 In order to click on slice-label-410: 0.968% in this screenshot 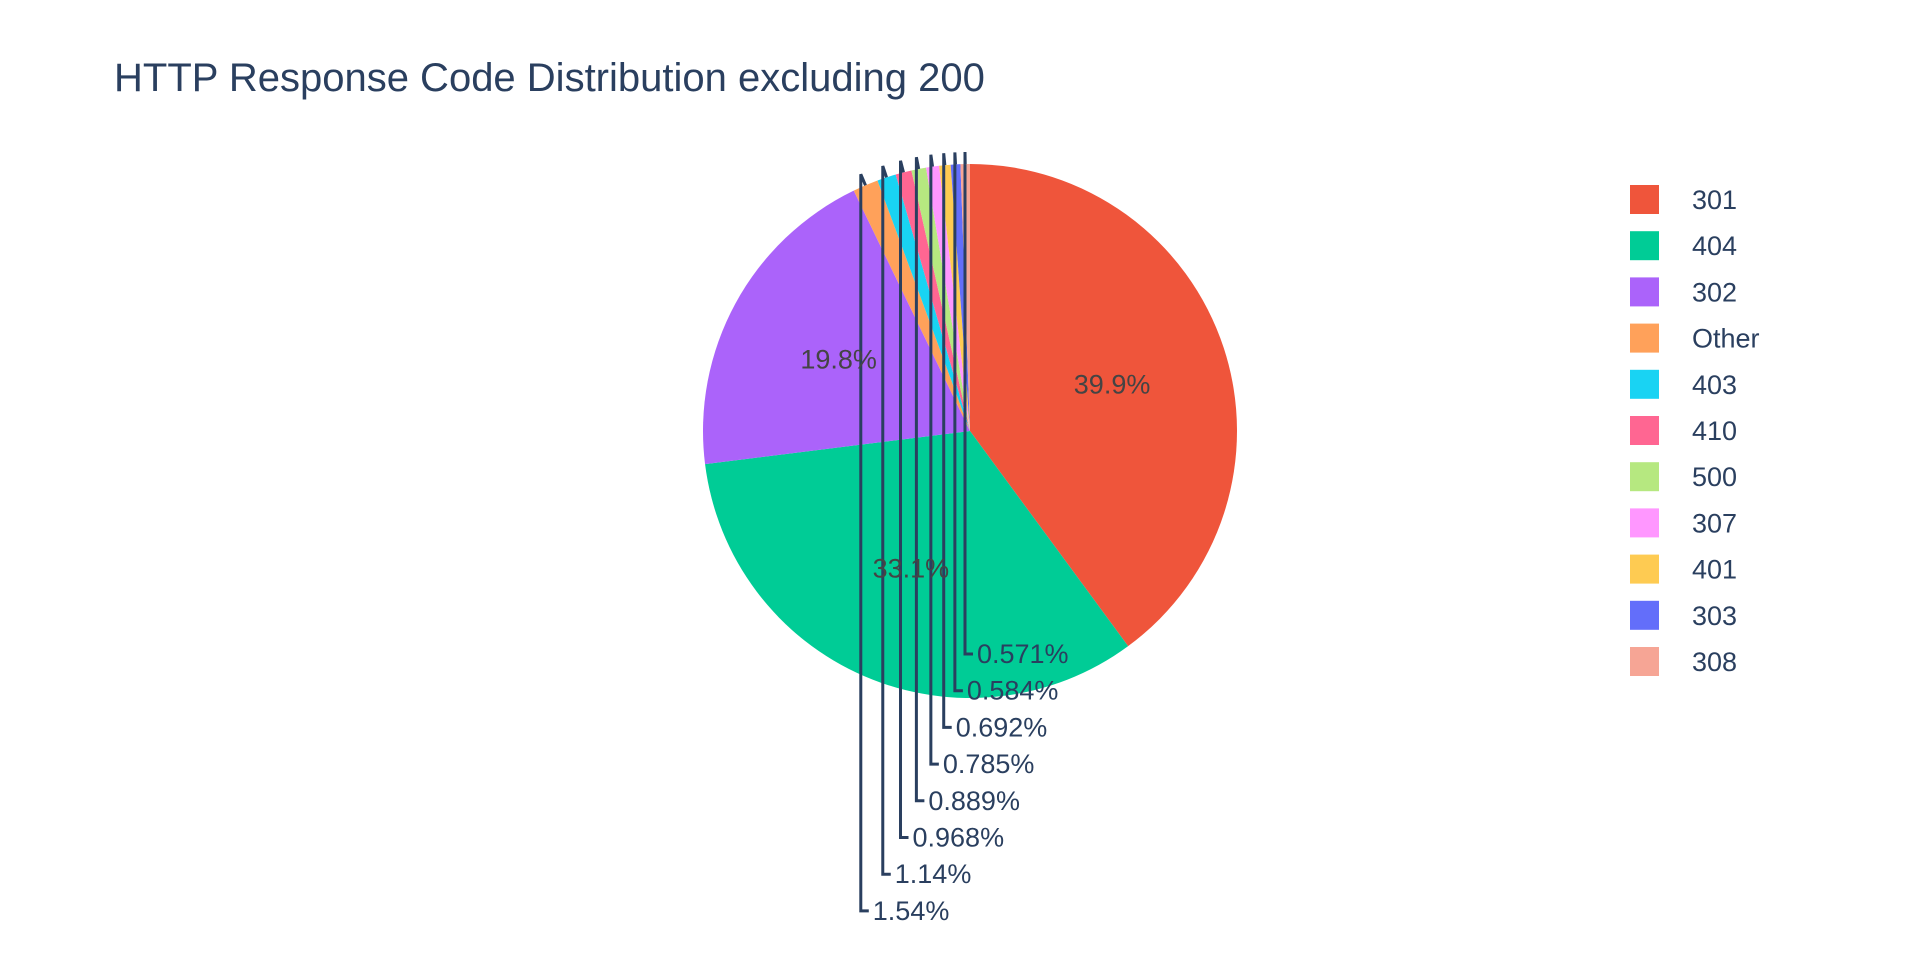, I will do `click(959, 838)`.